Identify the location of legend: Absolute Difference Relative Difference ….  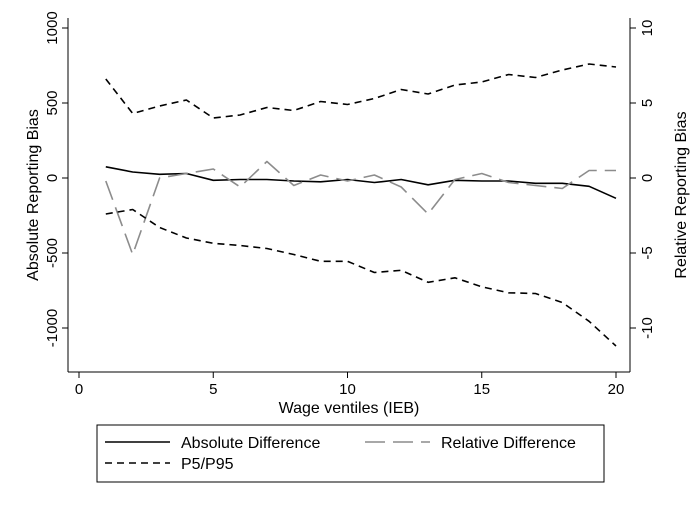
(340, 454).